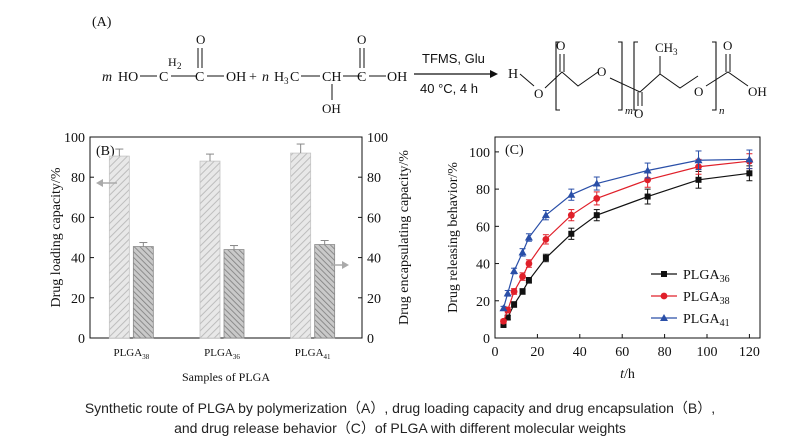 This screenshot has width=800, height=443. I want to click on reactant1-ho: HO, so click(128, 77).